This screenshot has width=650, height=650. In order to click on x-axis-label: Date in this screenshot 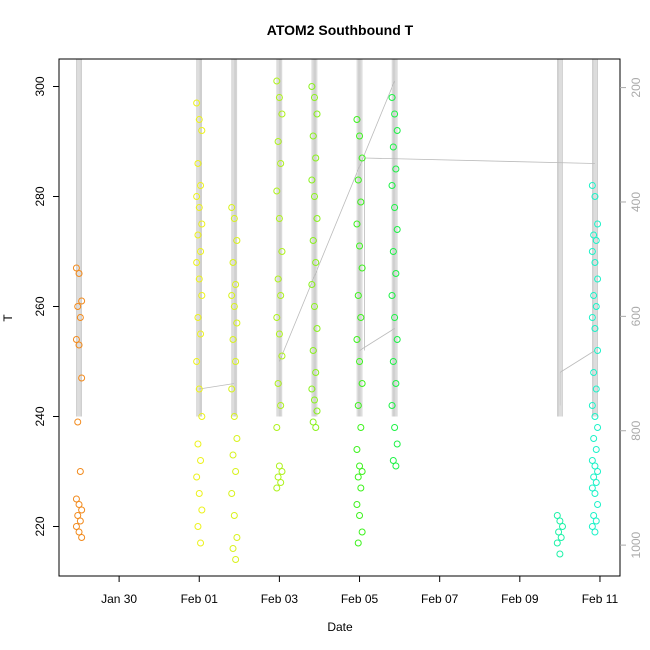, I will do `click(340, 627)`.